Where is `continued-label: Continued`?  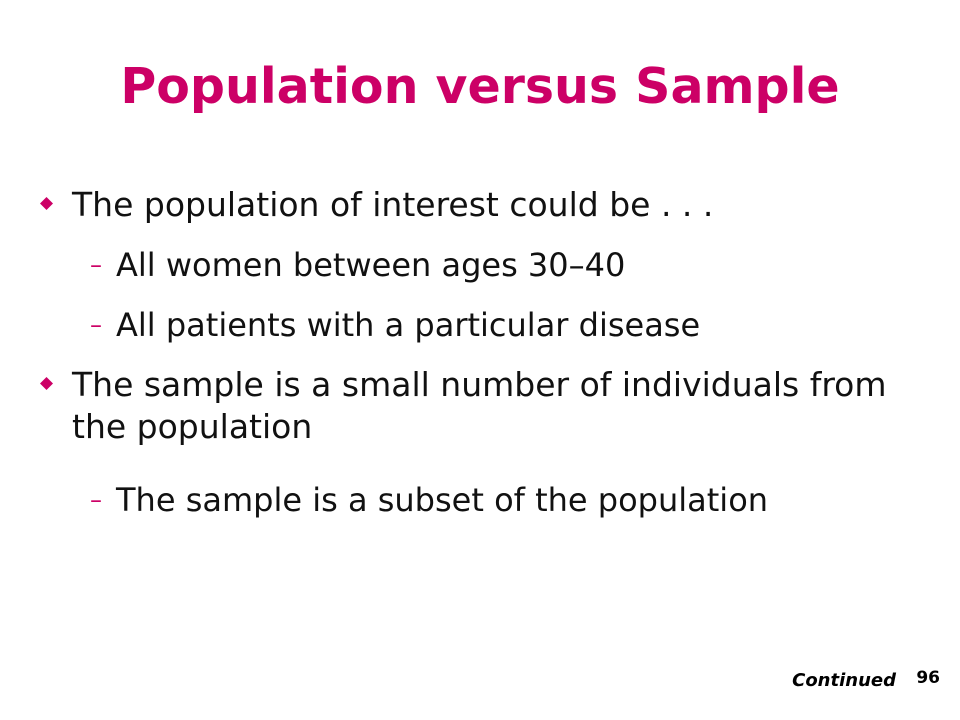 continued-label: Continued is located at coordinates (844, 680).